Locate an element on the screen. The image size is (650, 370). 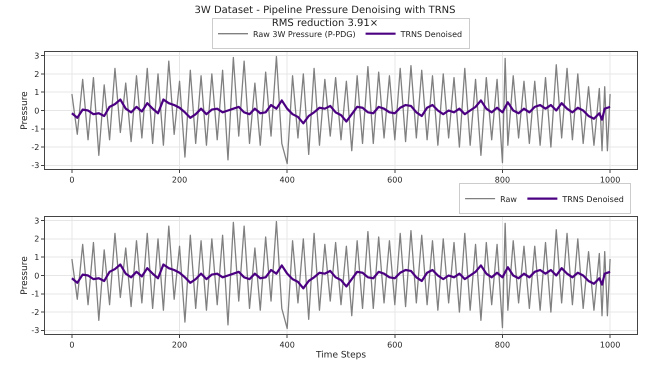
x-axis-title: Time Steps is located at coordinates (340, 355).